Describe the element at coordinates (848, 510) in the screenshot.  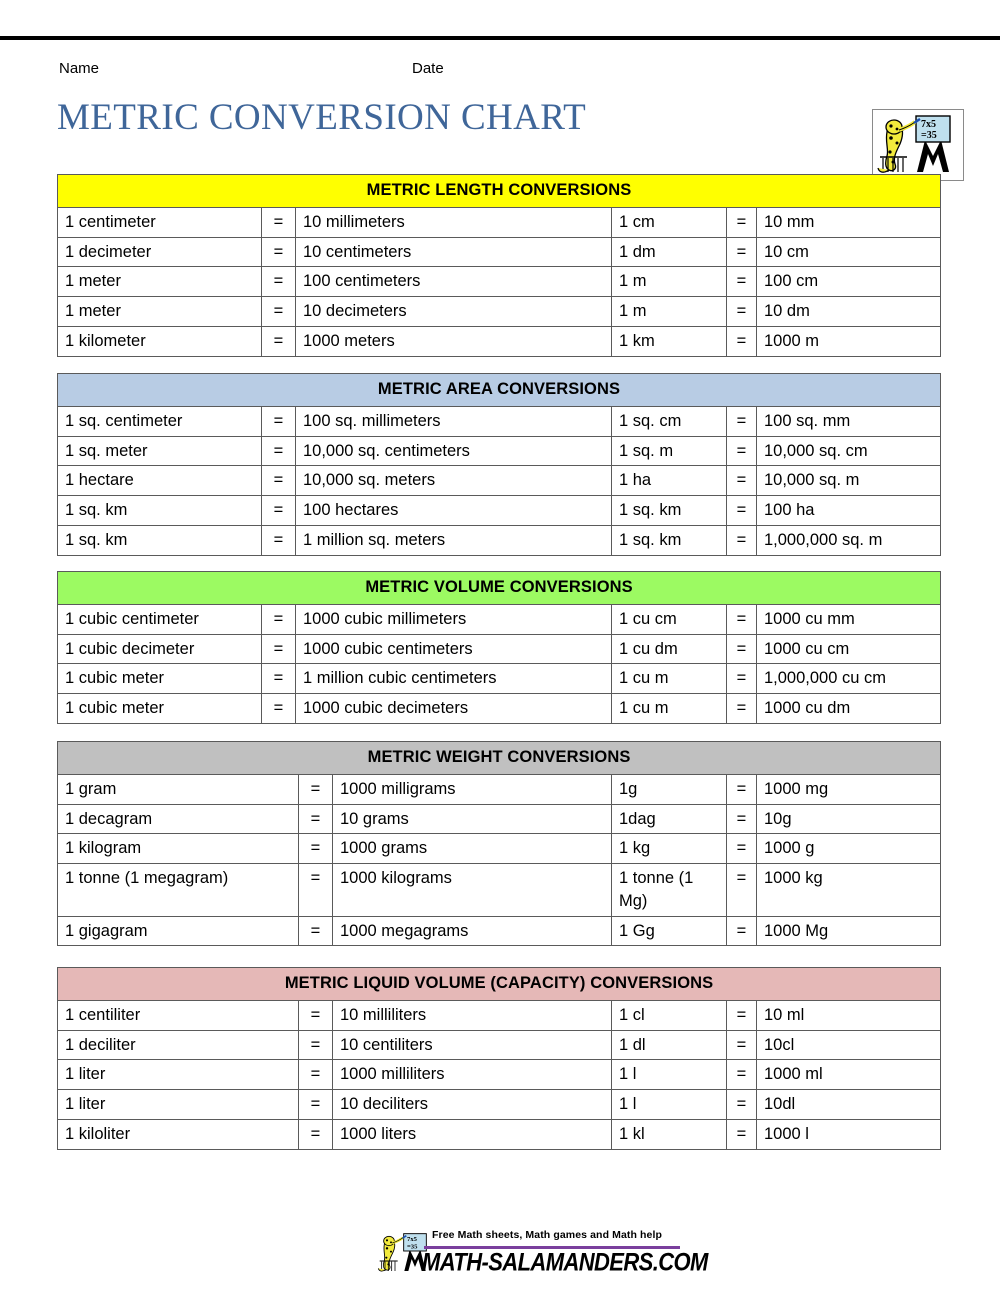
I see `cell-abbr-to: 100 ha` at that location.